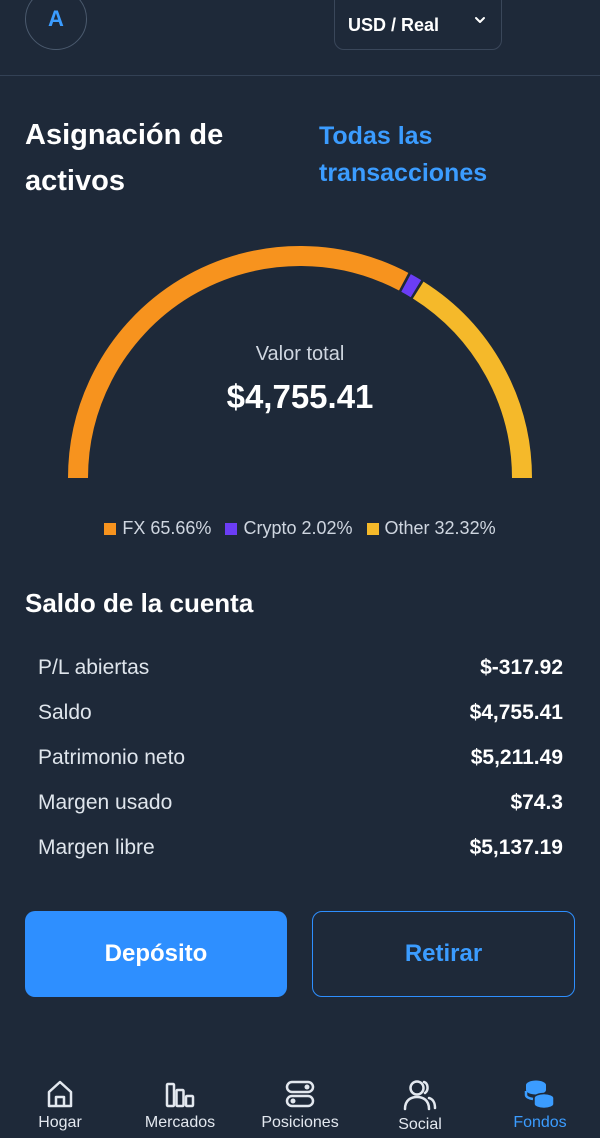  Describe the element at coordinates (300, 802) in the screenshot. I see `balance-row-used-margin: Margen usado $74.3` at that location.